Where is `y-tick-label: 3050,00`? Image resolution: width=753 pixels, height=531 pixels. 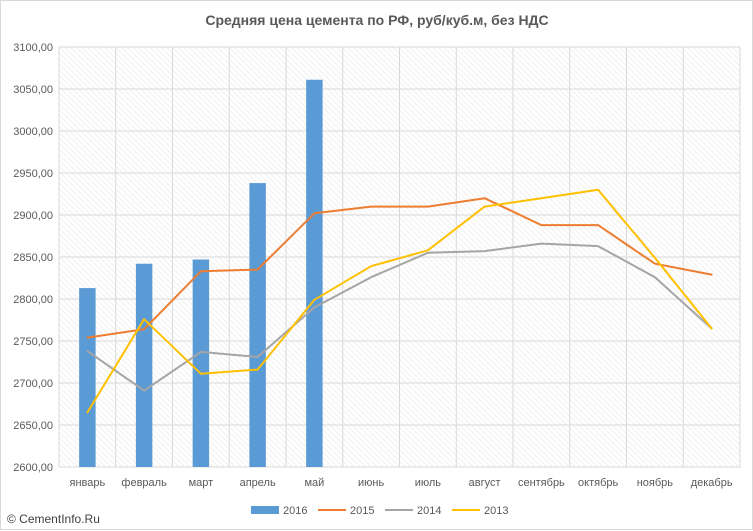
y-tick-label: 3050,00 is located at coordinates (33, 90).